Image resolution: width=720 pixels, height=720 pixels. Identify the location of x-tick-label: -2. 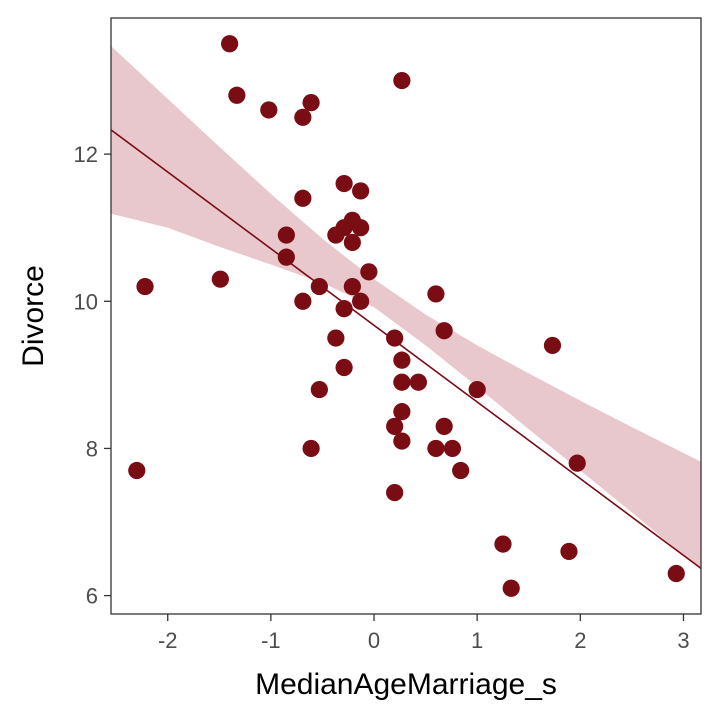
(168, 640).